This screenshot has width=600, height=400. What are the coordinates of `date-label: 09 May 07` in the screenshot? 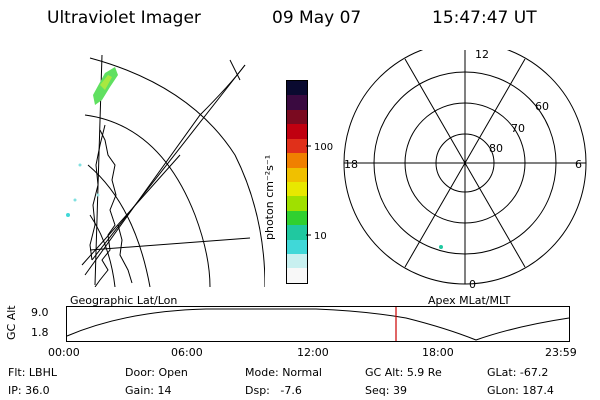 It's located at (317, 18).